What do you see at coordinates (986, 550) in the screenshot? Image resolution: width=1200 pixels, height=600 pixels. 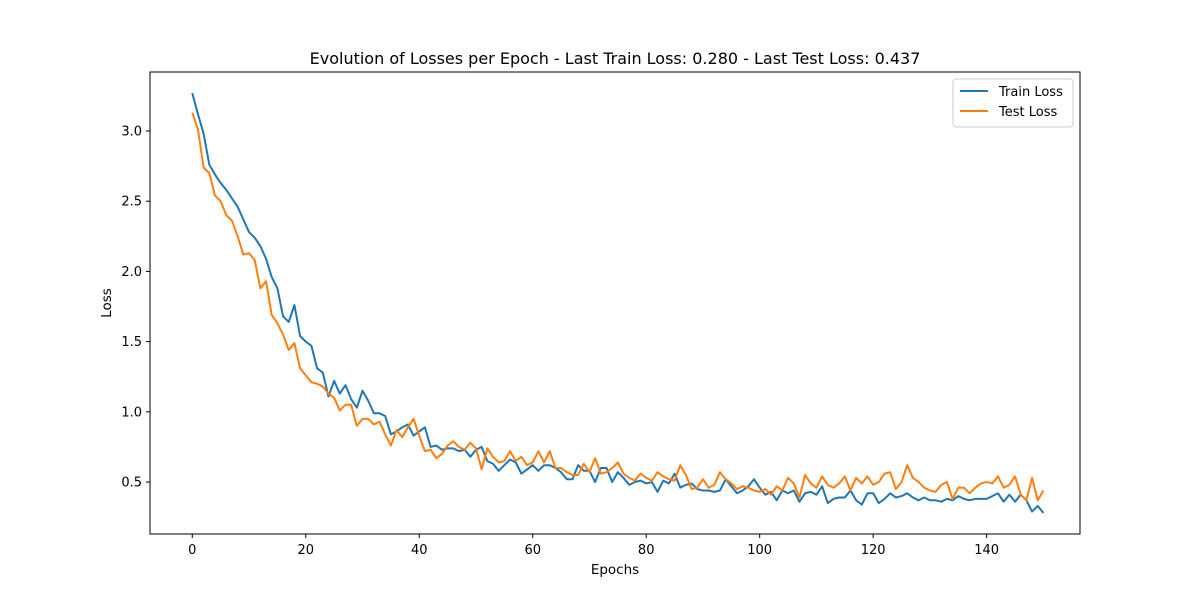 I see `x-tick-label: 140` at bounding box center [986, 550].